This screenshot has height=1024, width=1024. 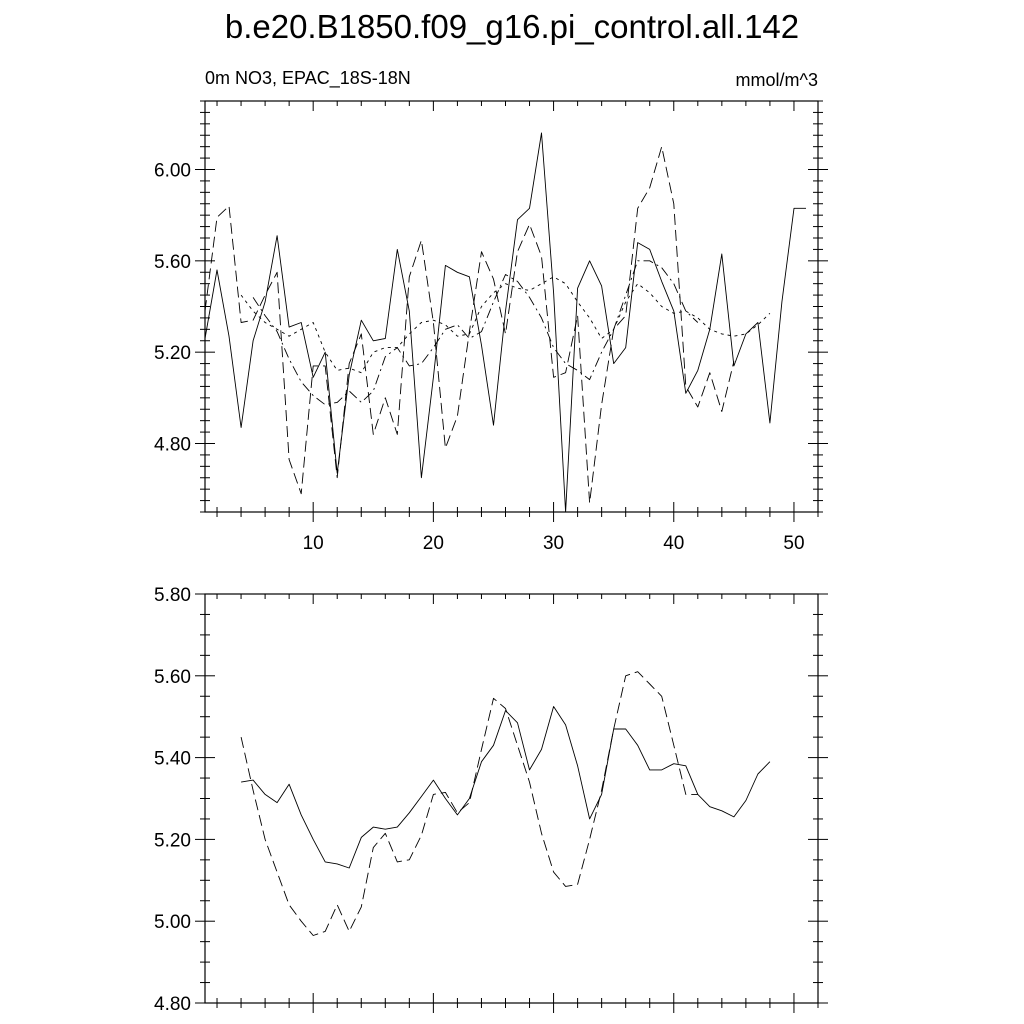 What do you see at coordinates (505, 325) in the screenshot?
I see `series-line-dotted` at bounding box center [505, 325].